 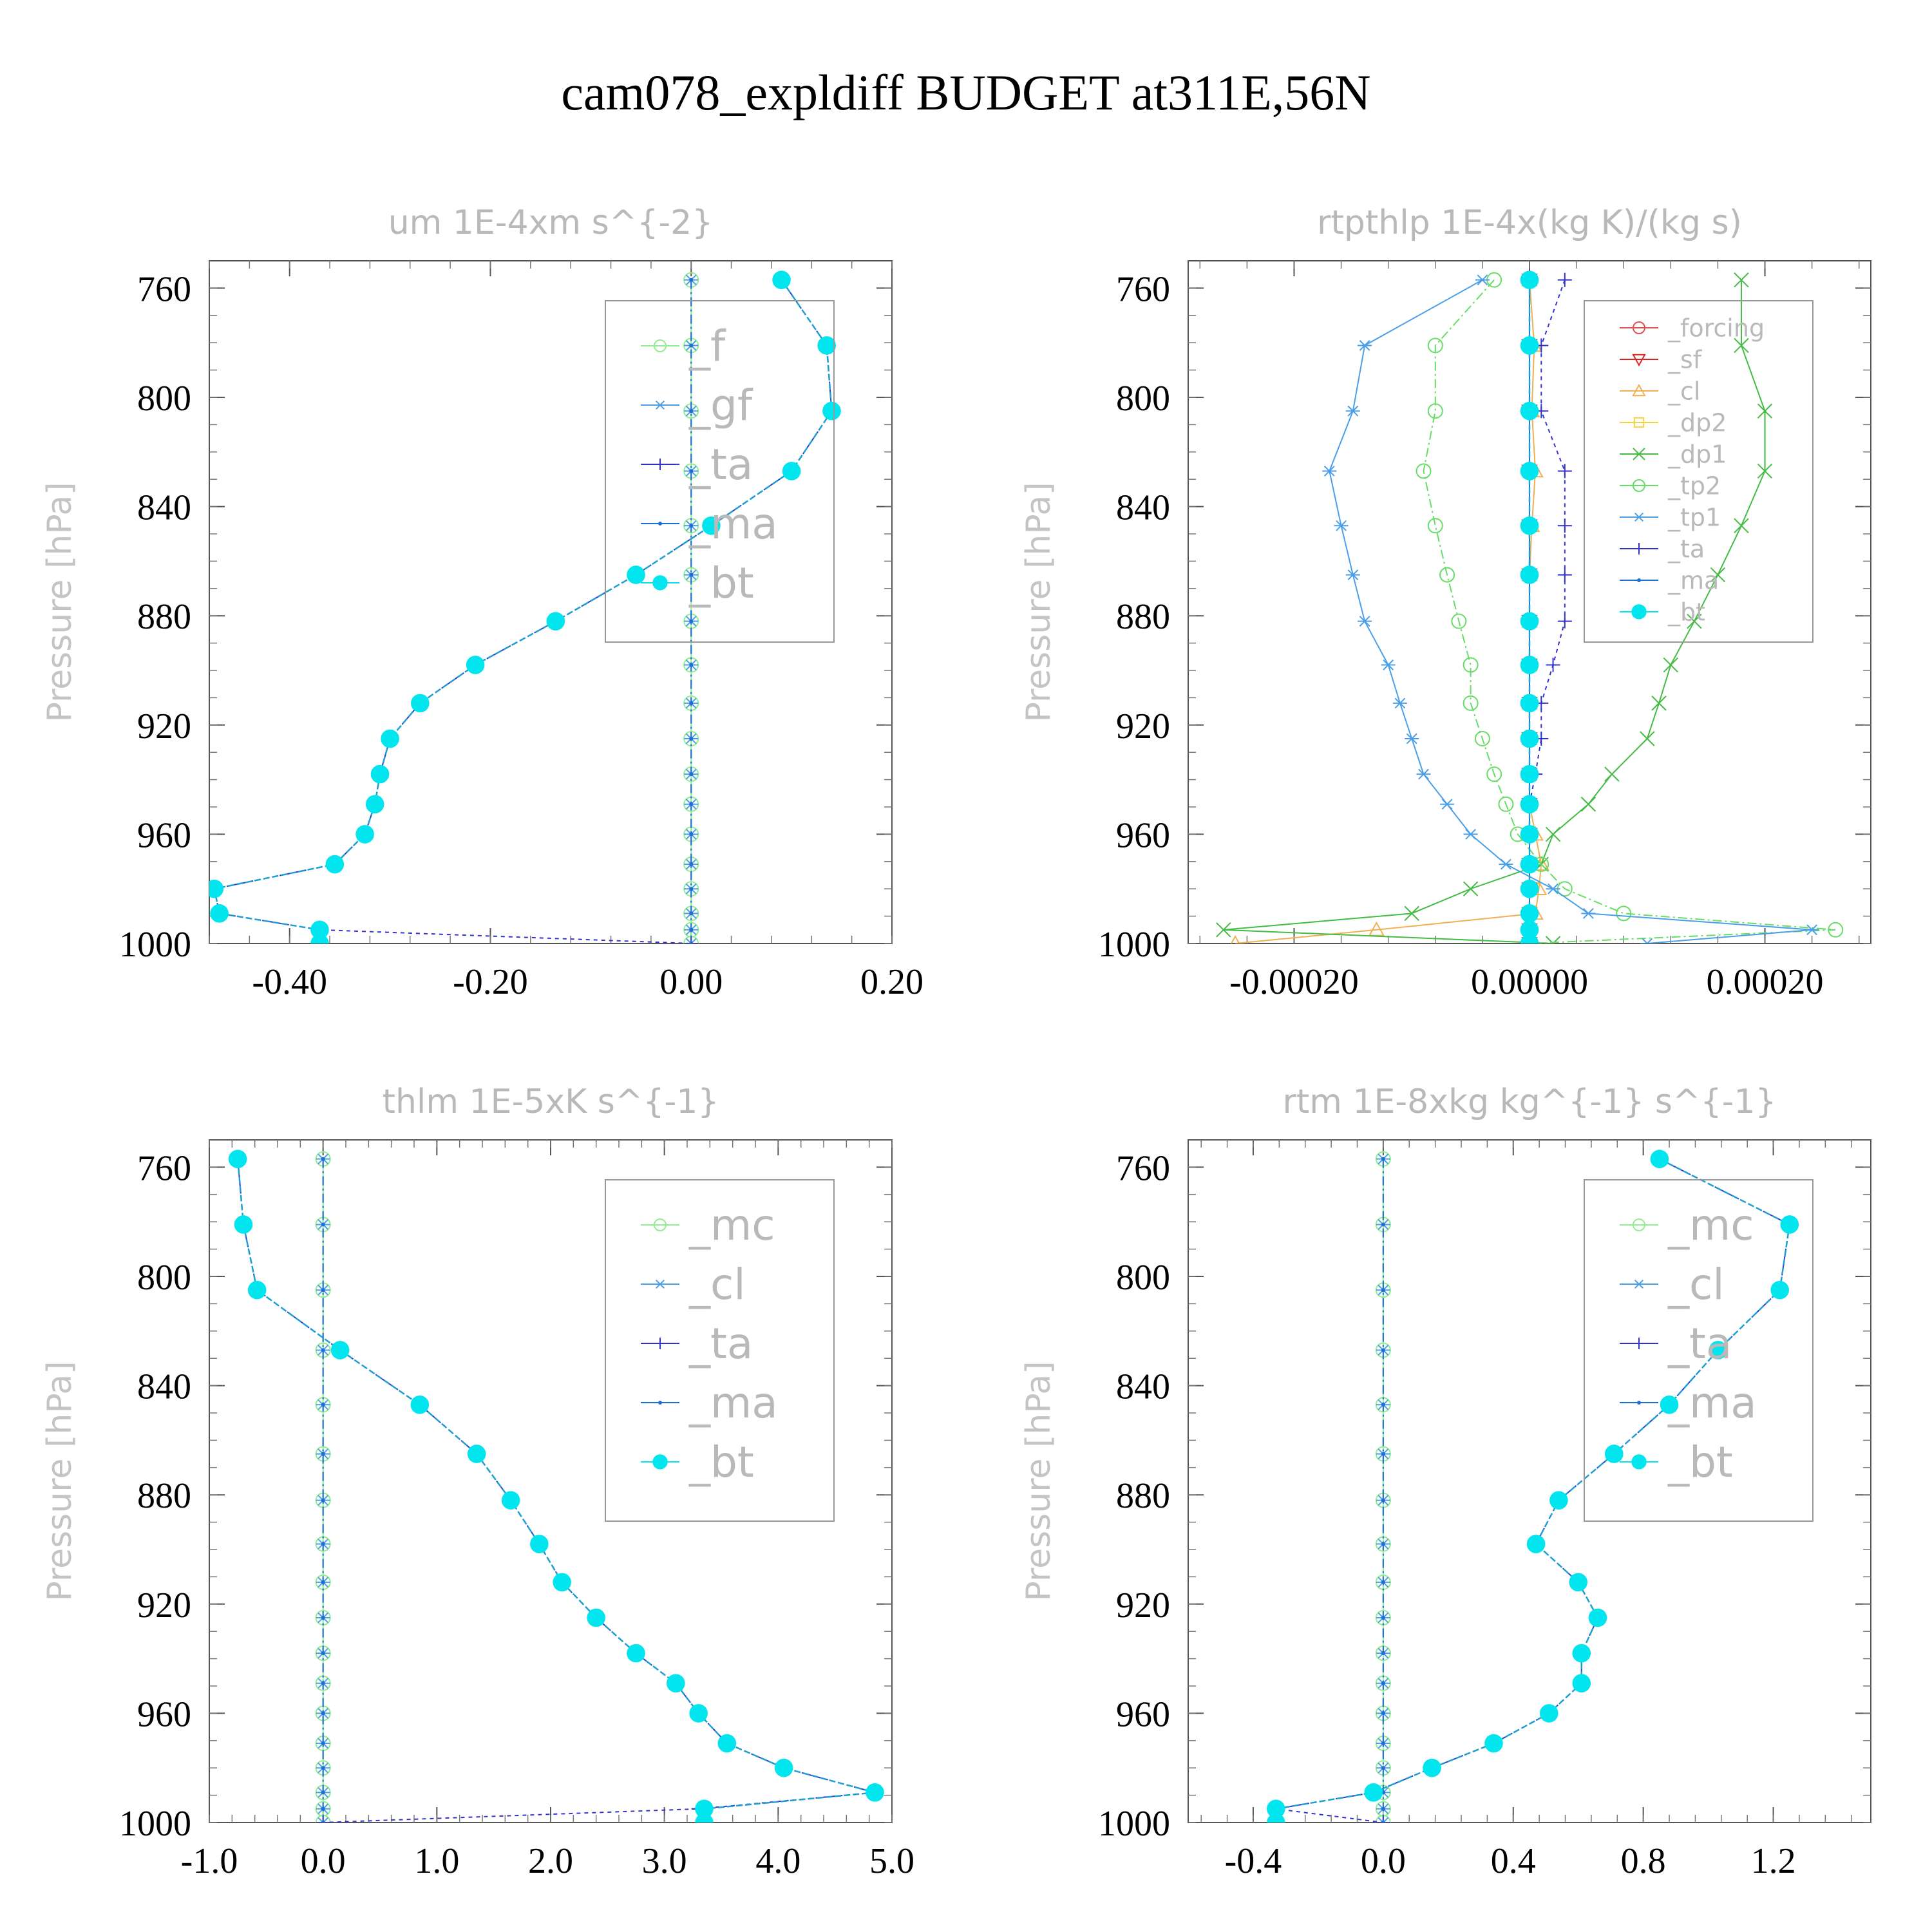 I want to click on legend-entry: _cl, so click(x=1660, y=391).